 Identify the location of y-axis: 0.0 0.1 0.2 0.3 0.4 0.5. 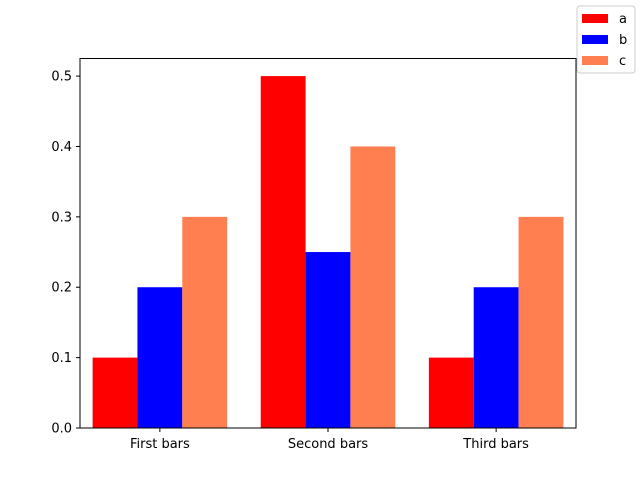
(65, 253).